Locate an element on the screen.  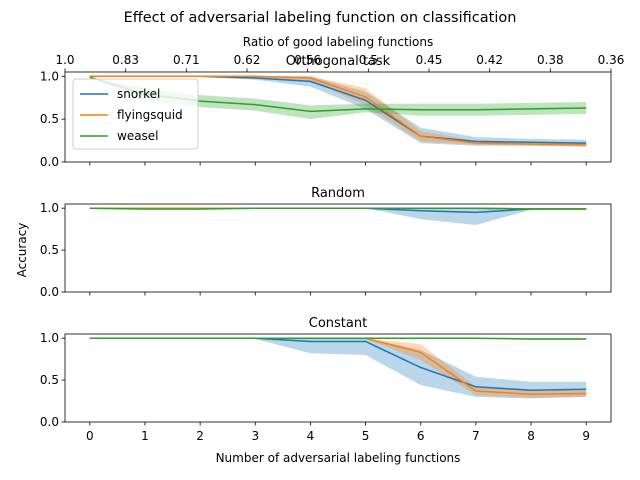
legend-box is located at coordinates (135, 114).